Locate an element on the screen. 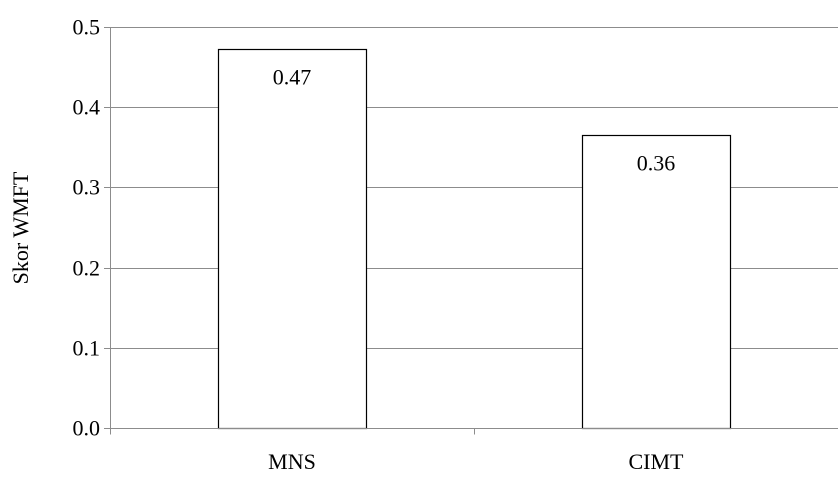 The width and height of the screenshot is (838, 479). y-tick-label: 0.5 is located at coordinates (87, 27).